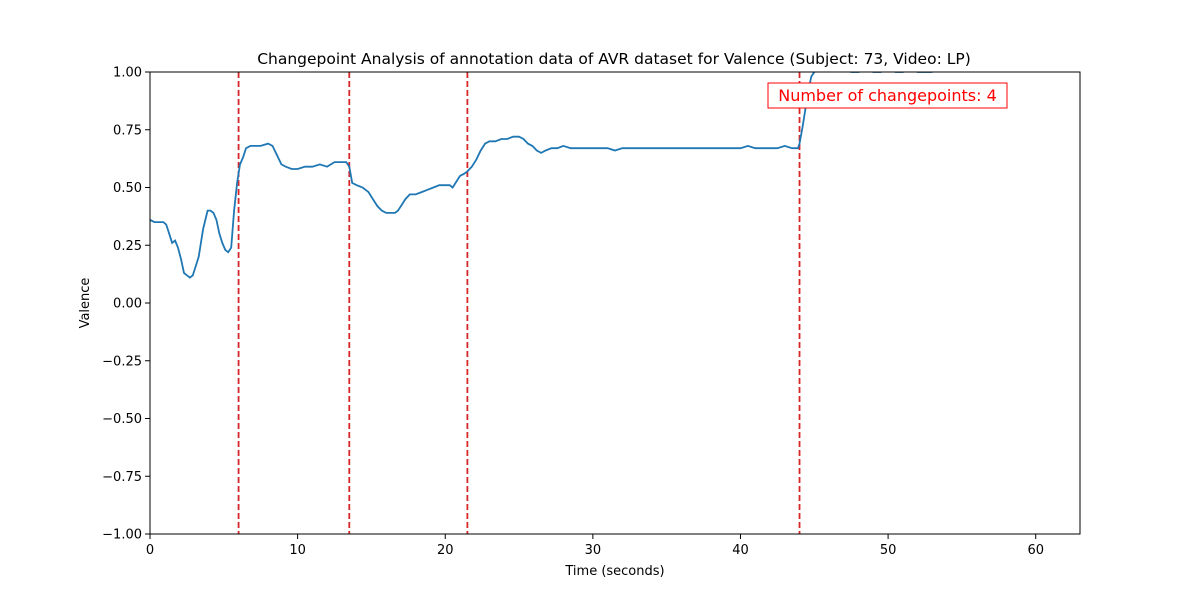 The width and height of the screenshot is (1200, 600). Describe the element at coordinates (445, 550) in the screenshot. I see `x-tick-label: 20` at that location.